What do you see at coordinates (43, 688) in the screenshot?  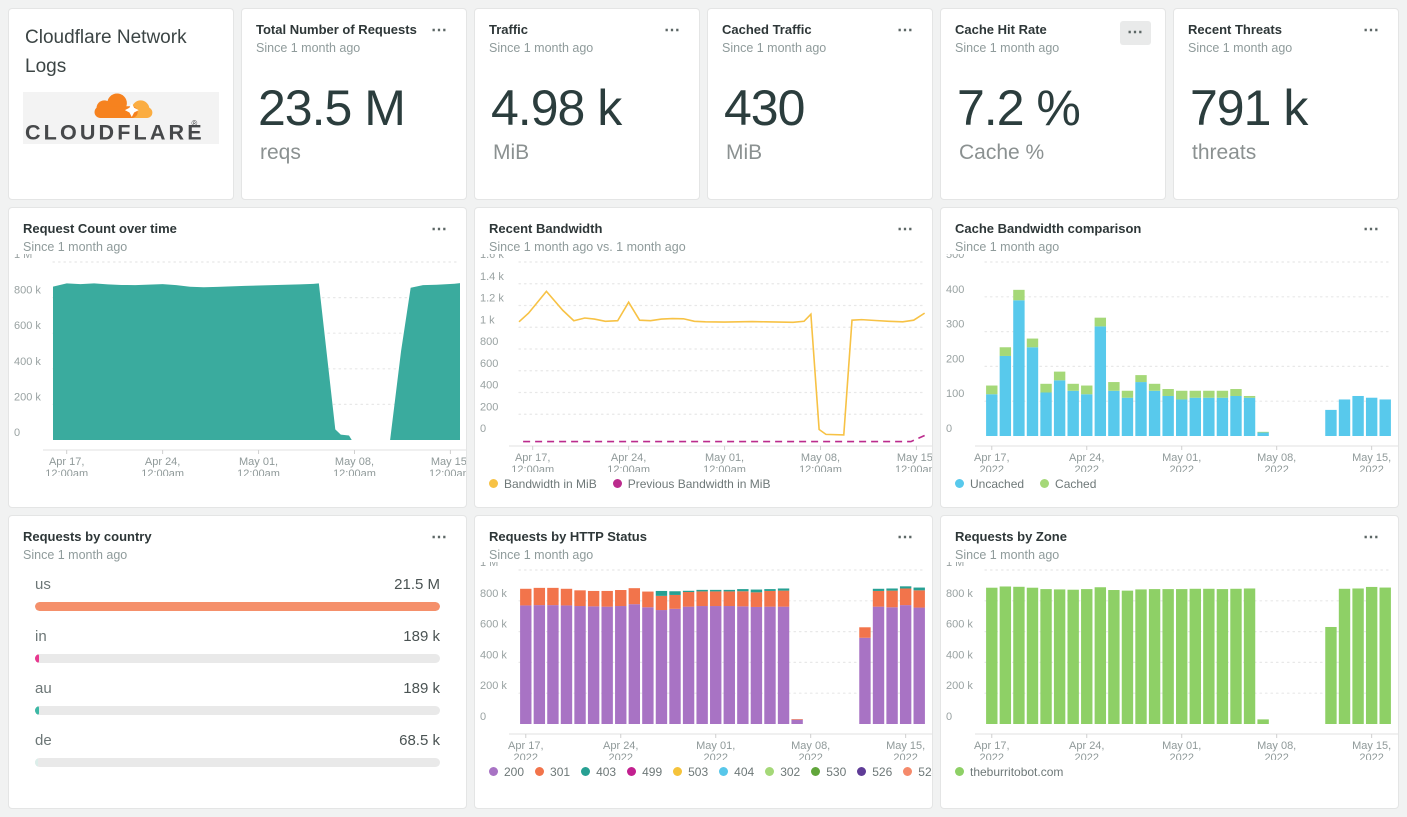 I see `country-label: au` at bounding box center [43, 688].